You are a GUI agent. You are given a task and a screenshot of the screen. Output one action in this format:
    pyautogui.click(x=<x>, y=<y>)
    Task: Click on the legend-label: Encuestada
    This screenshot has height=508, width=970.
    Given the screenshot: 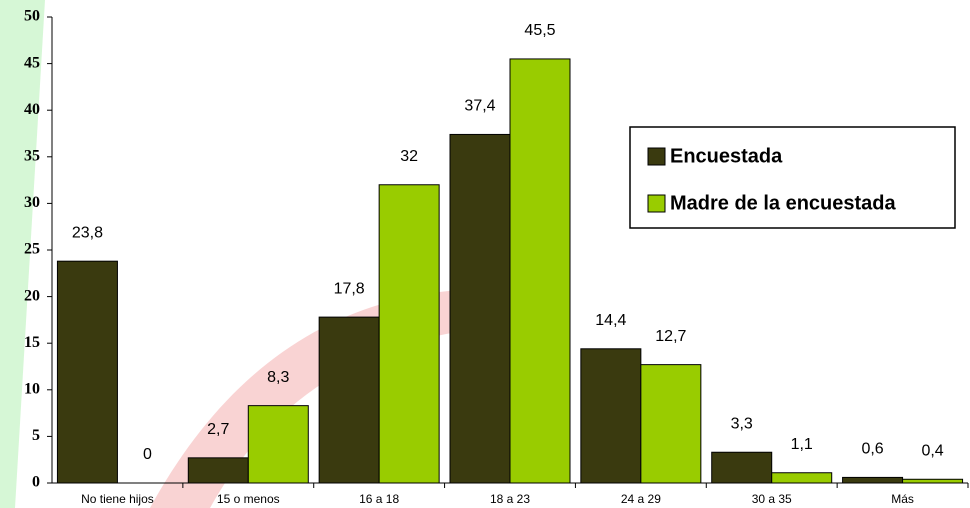 What is the action you would take?
    pyautogui.click(x=726, y=156)
    